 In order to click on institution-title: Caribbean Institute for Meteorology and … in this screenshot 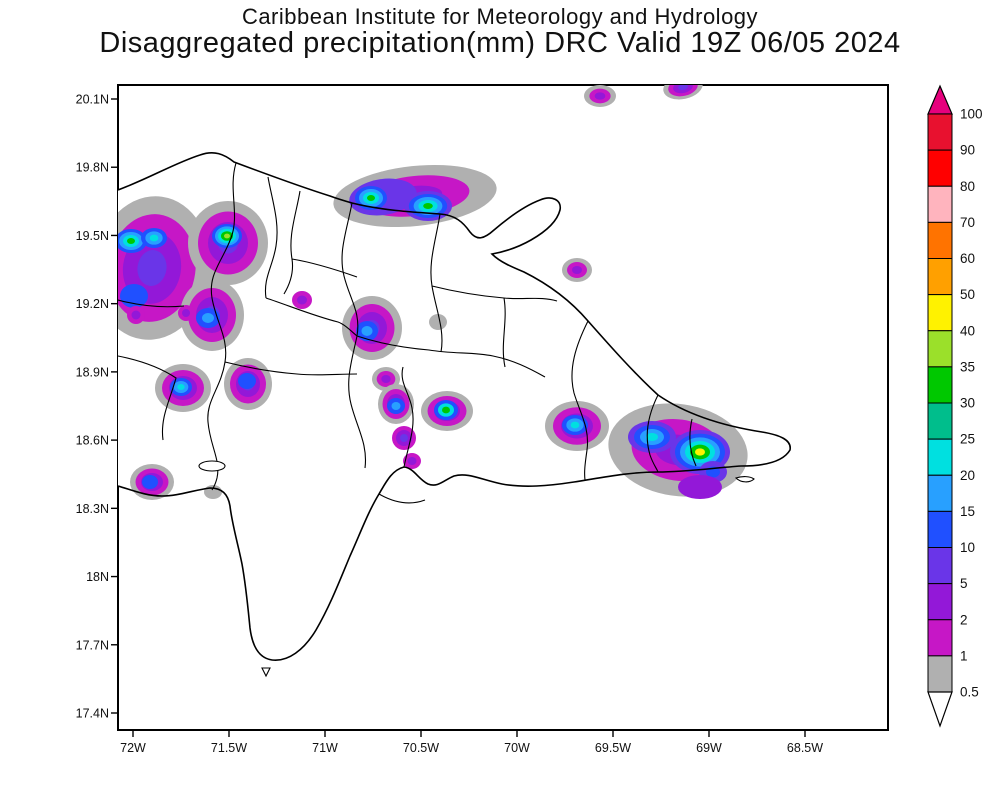, I will do `click(500, 16)`.